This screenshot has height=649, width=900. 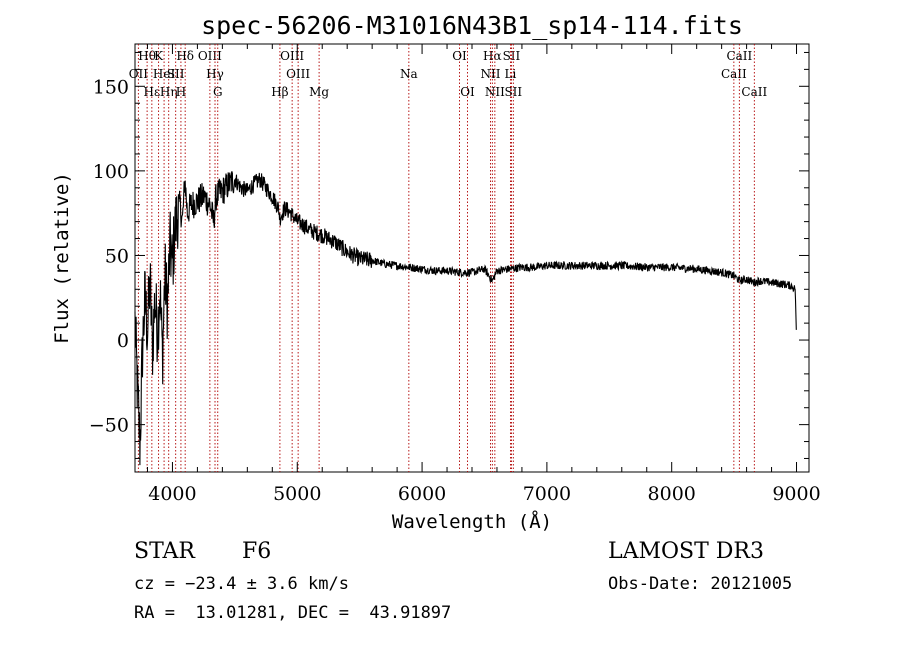 I want to click on line-label-4: Hη, so click(x=169, y=92).